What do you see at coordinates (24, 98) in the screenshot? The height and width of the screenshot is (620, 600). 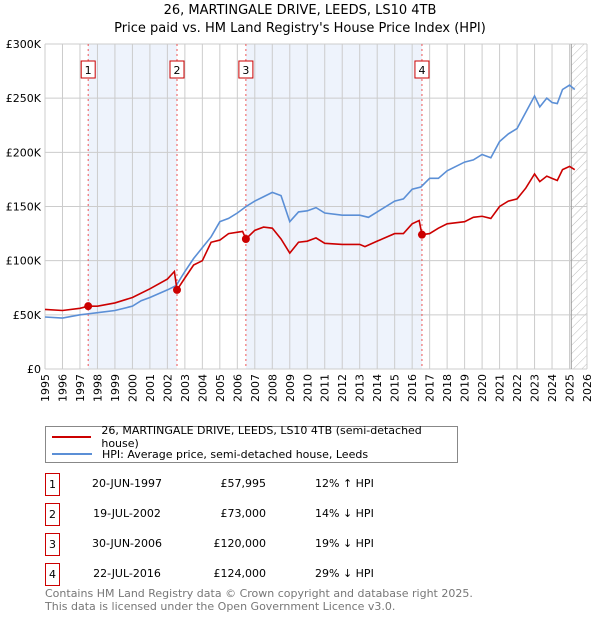 I see `y-tick-label: £250K` at bounding box center [24, 98].